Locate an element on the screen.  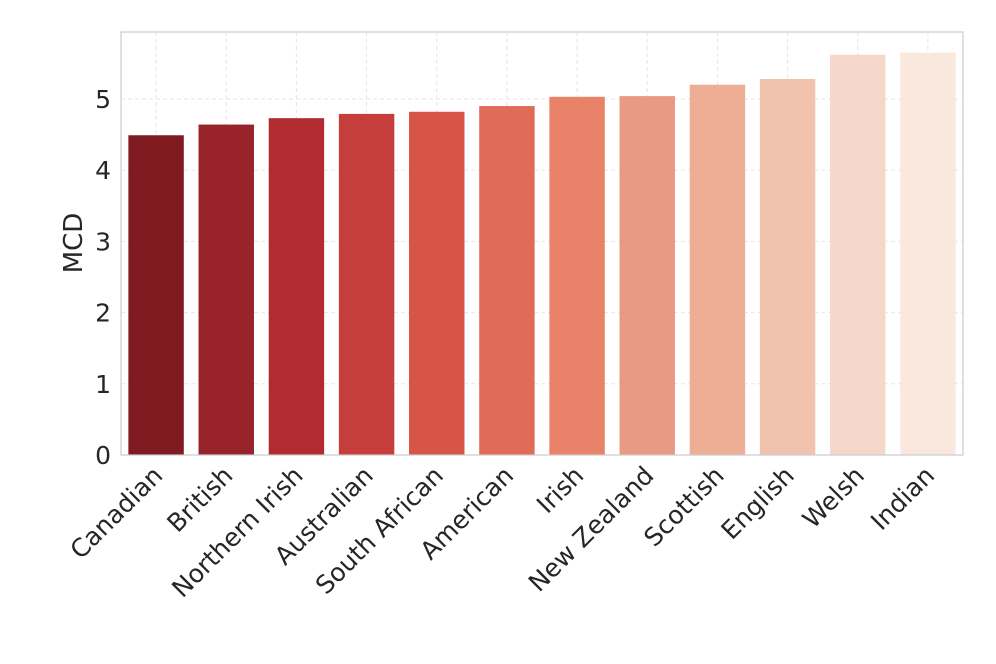
x-tick-label: New Zealand is located at coordinates (591, 529).